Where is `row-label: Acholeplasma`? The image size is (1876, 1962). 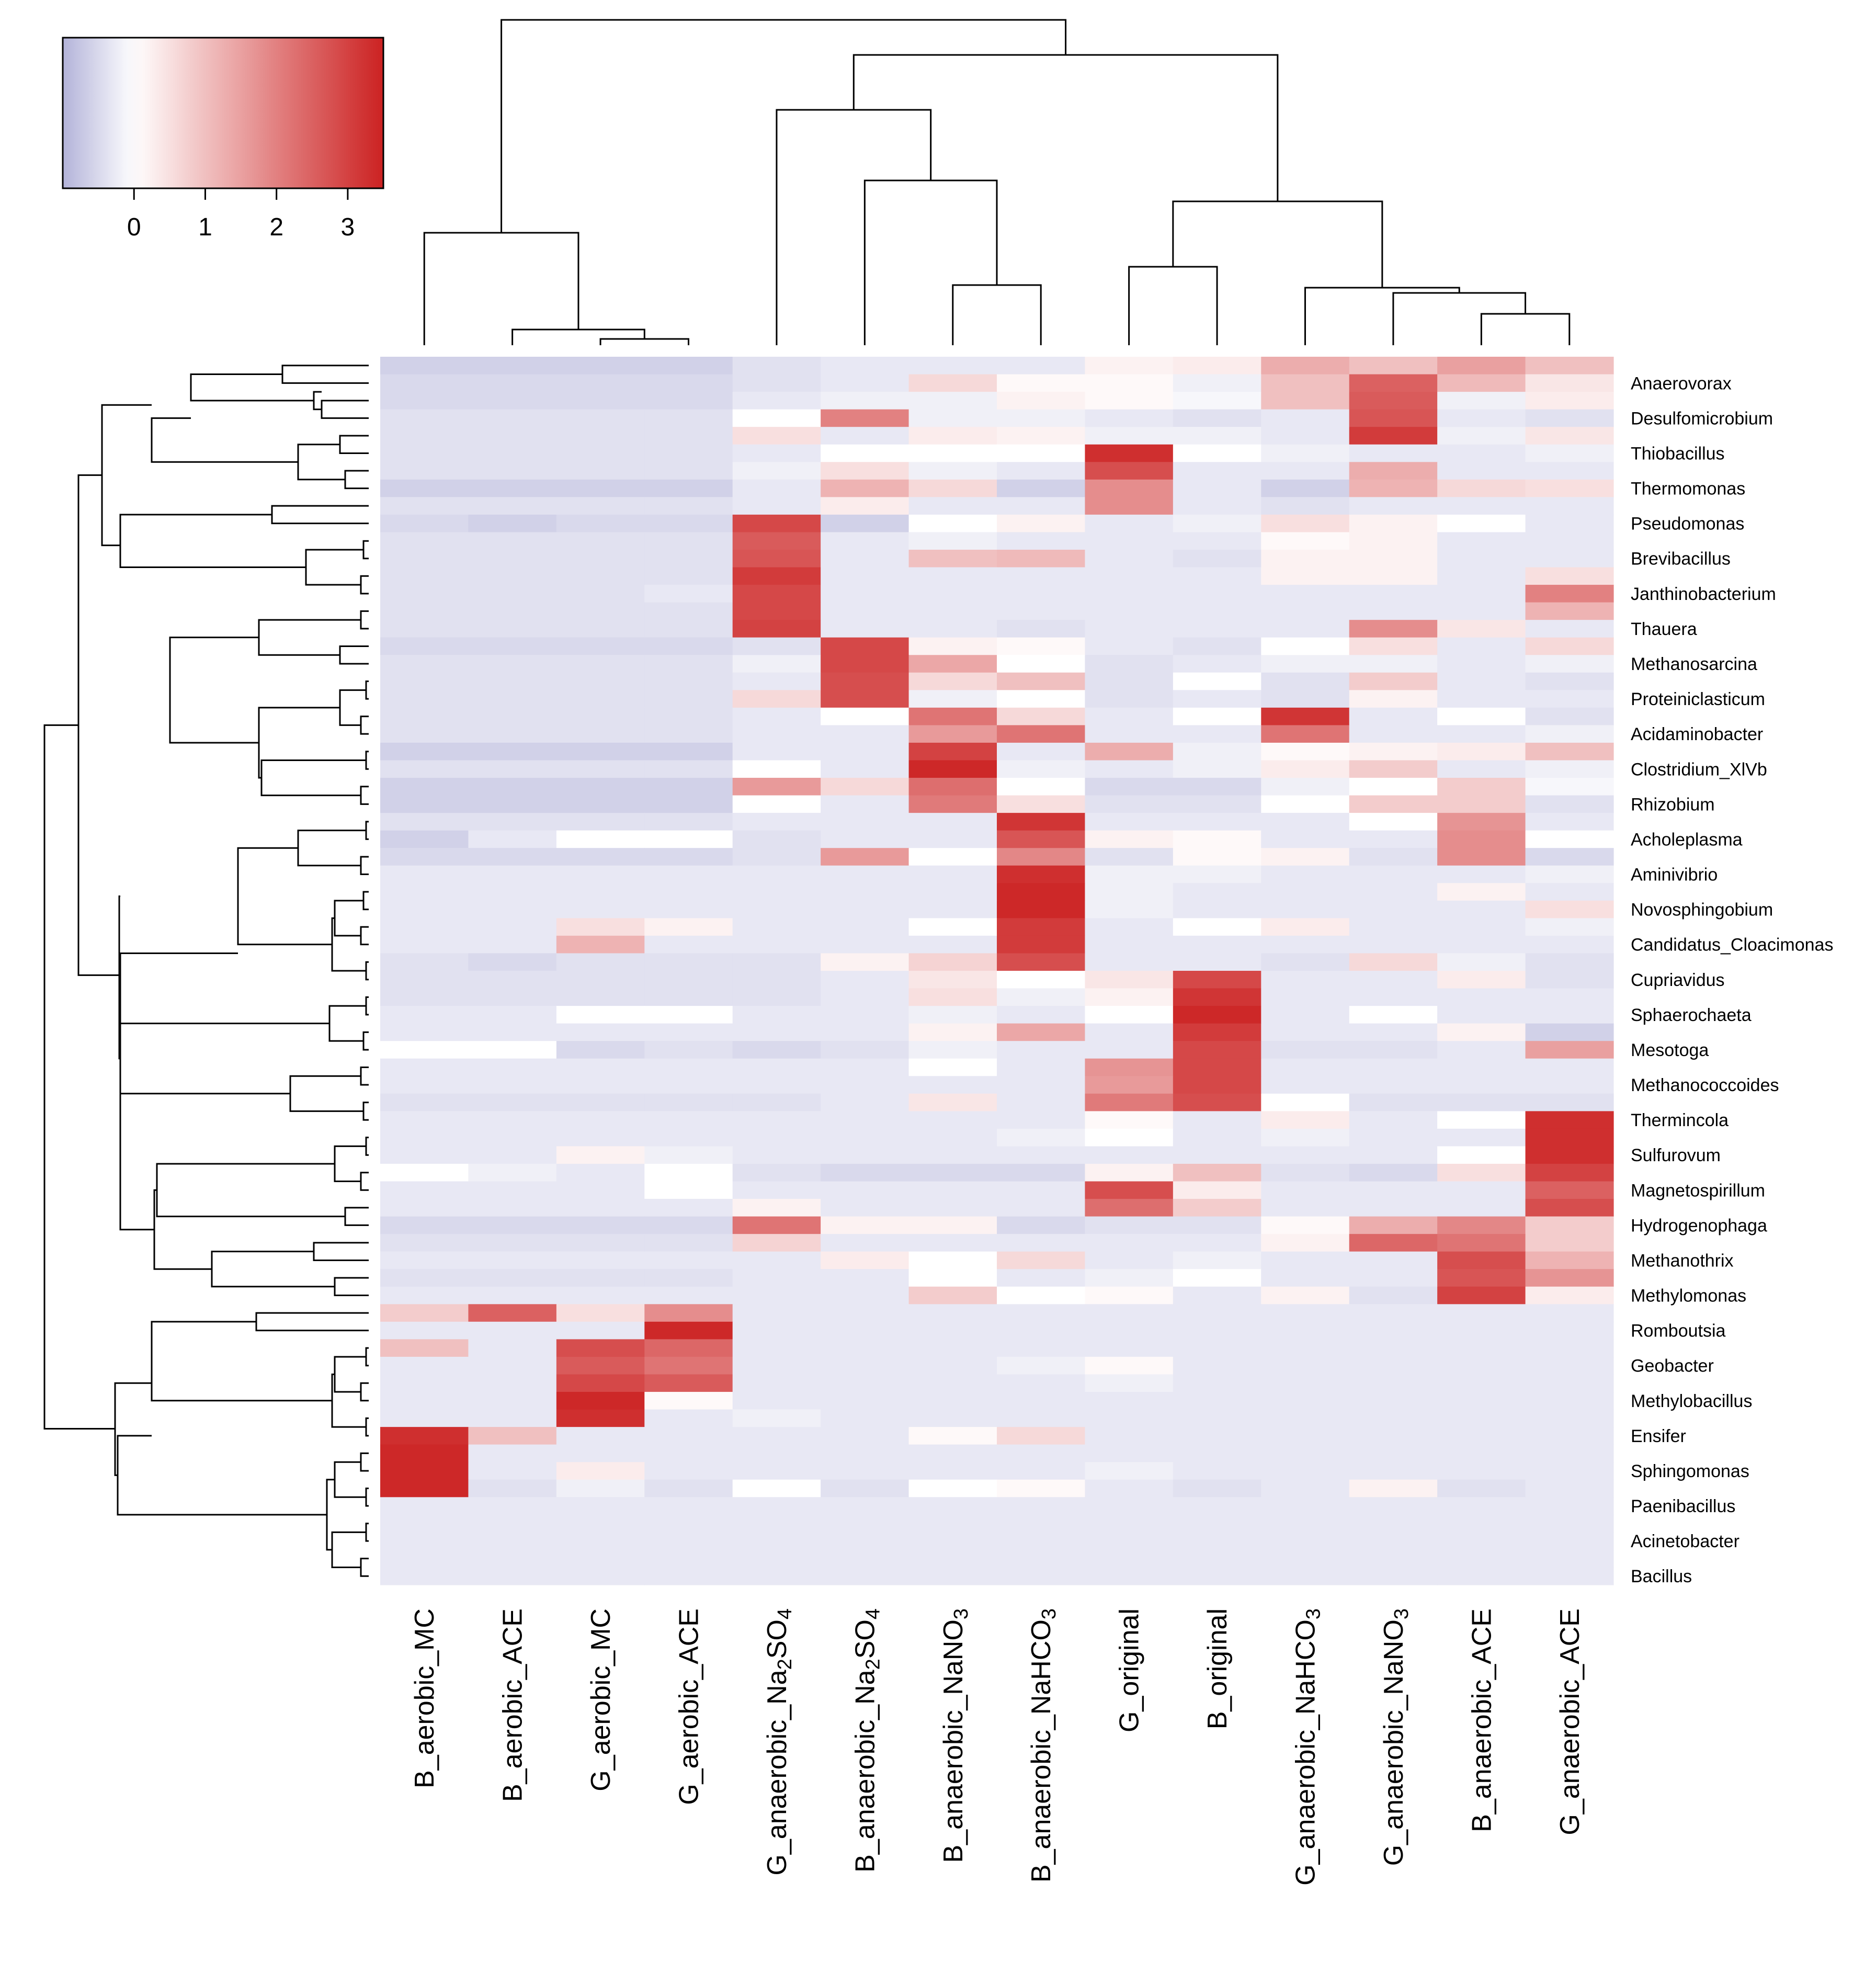
row-label: Acholeplasma is located at coordinates (1687, 839).